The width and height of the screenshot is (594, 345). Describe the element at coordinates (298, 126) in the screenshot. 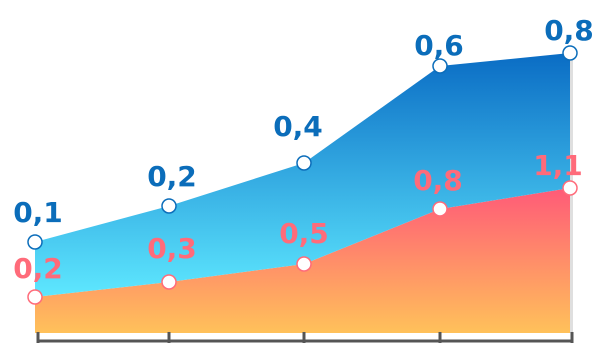

I see `data-label-series-1: 0,4` at that location.